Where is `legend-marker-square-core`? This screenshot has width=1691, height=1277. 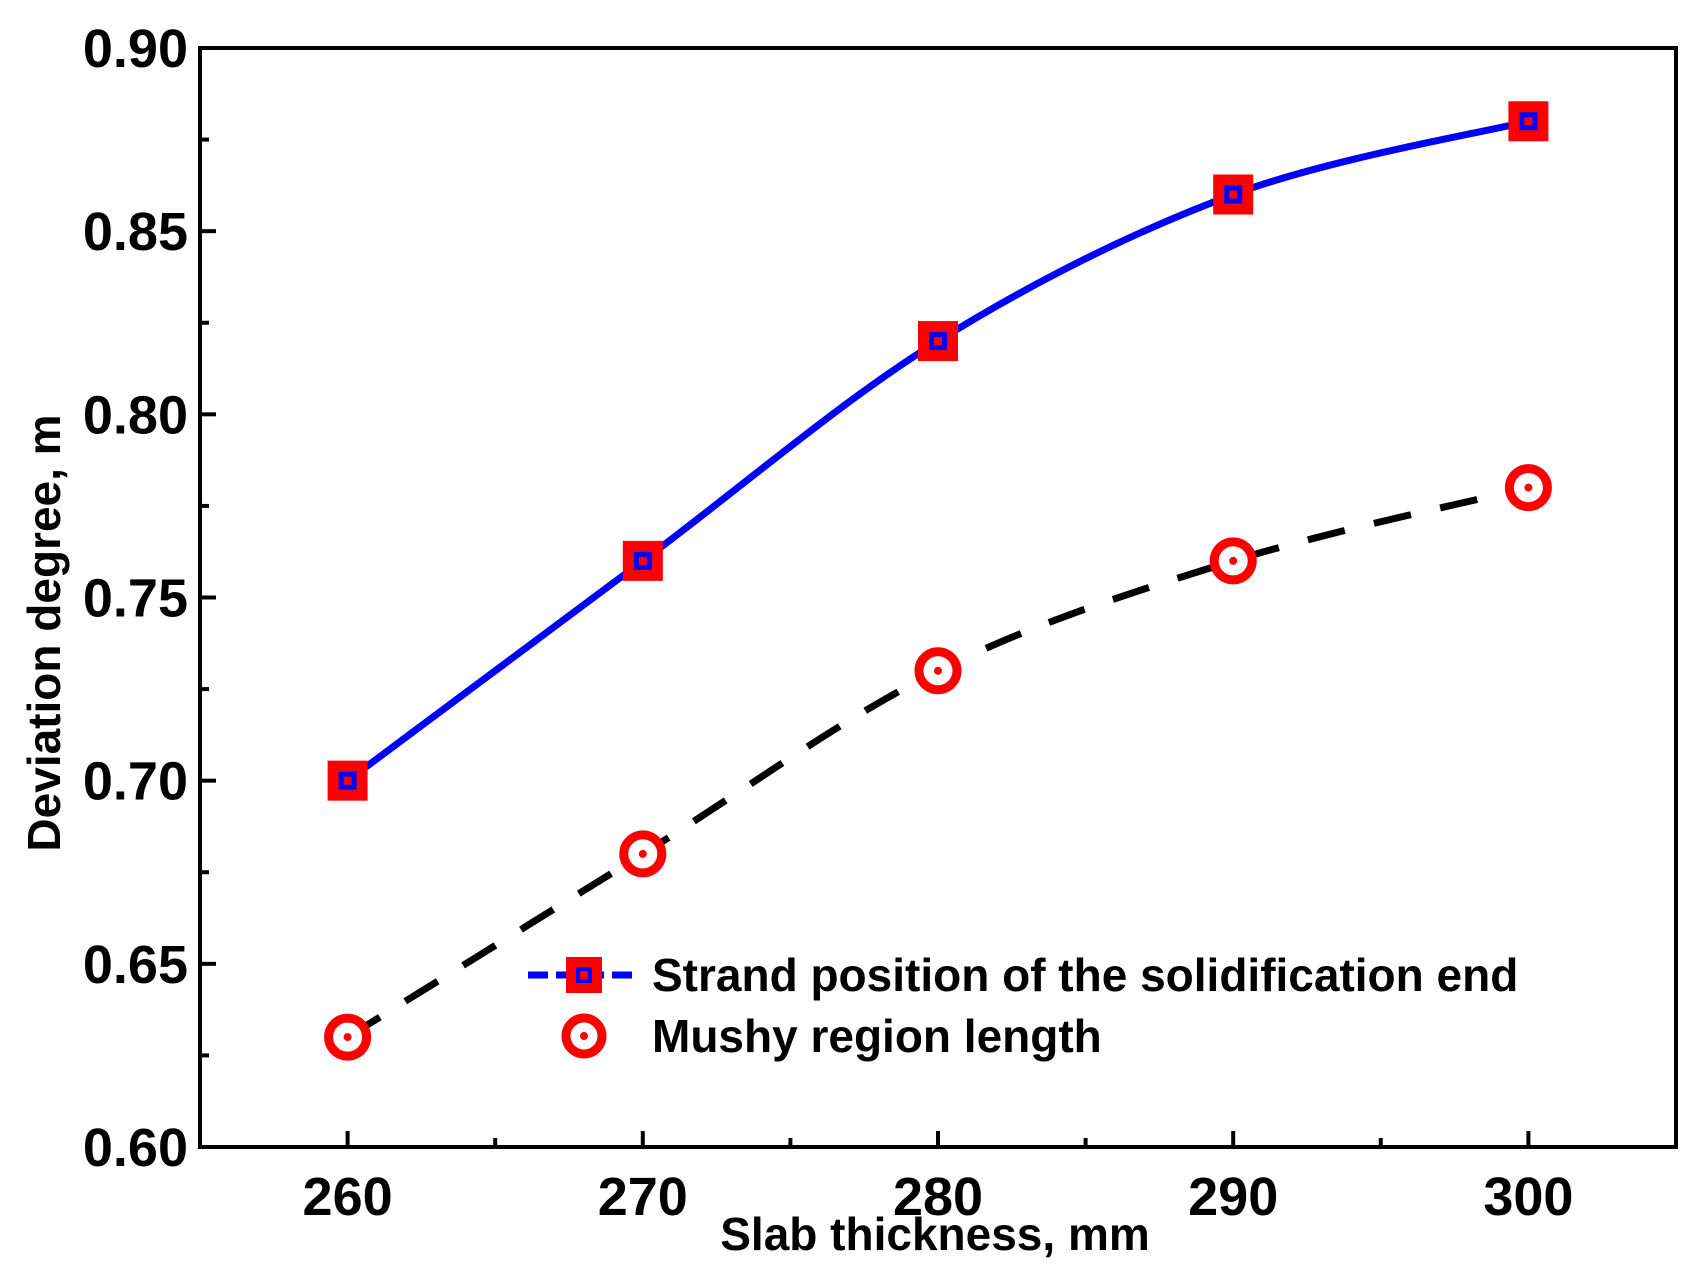
legend-marker-square-core is located at coordinates (584, 975).